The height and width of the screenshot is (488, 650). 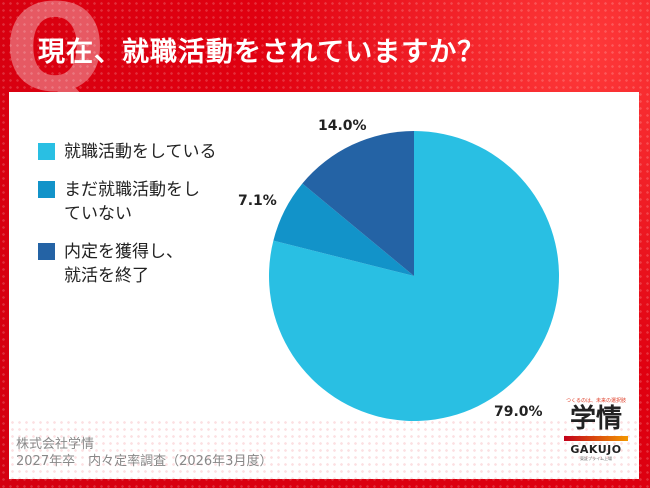 I want to click on legend: 就職活動をしている まだ就職活動をしていない 内定を獲得し、就活を終了, so click(x=131, y=221).